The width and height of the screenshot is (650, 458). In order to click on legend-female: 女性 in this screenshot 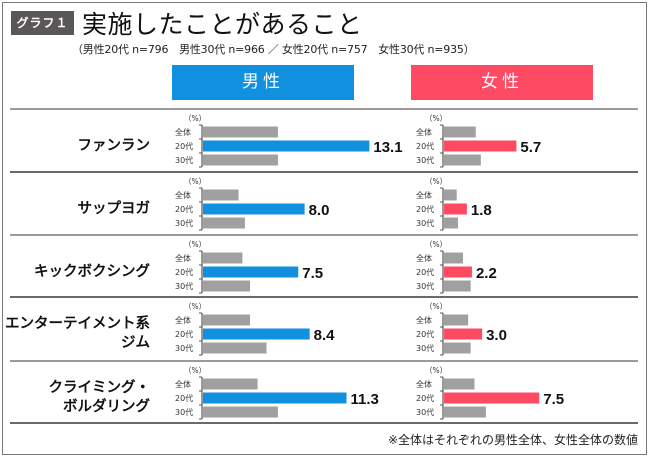, I will do `click(502, 82)`.